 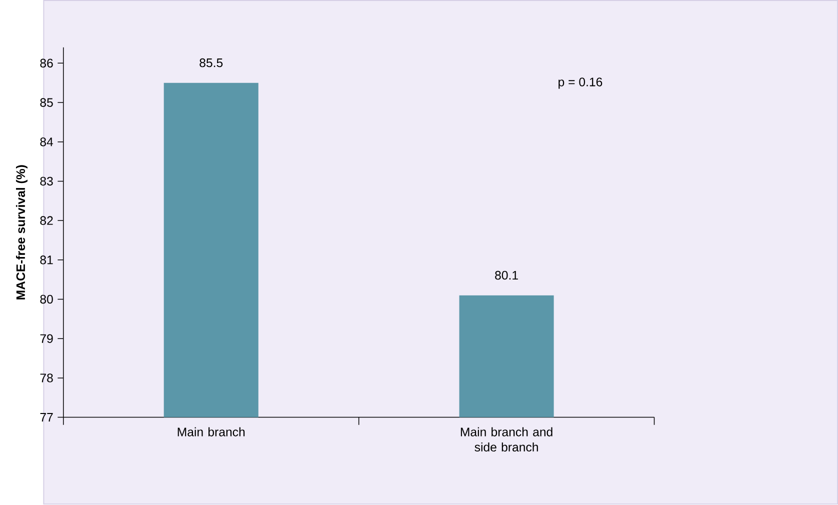 What do you see at coordinates (46, 417) in the screenshot?
I see `y-tick-label: 77` at bounding box center [46, 417].